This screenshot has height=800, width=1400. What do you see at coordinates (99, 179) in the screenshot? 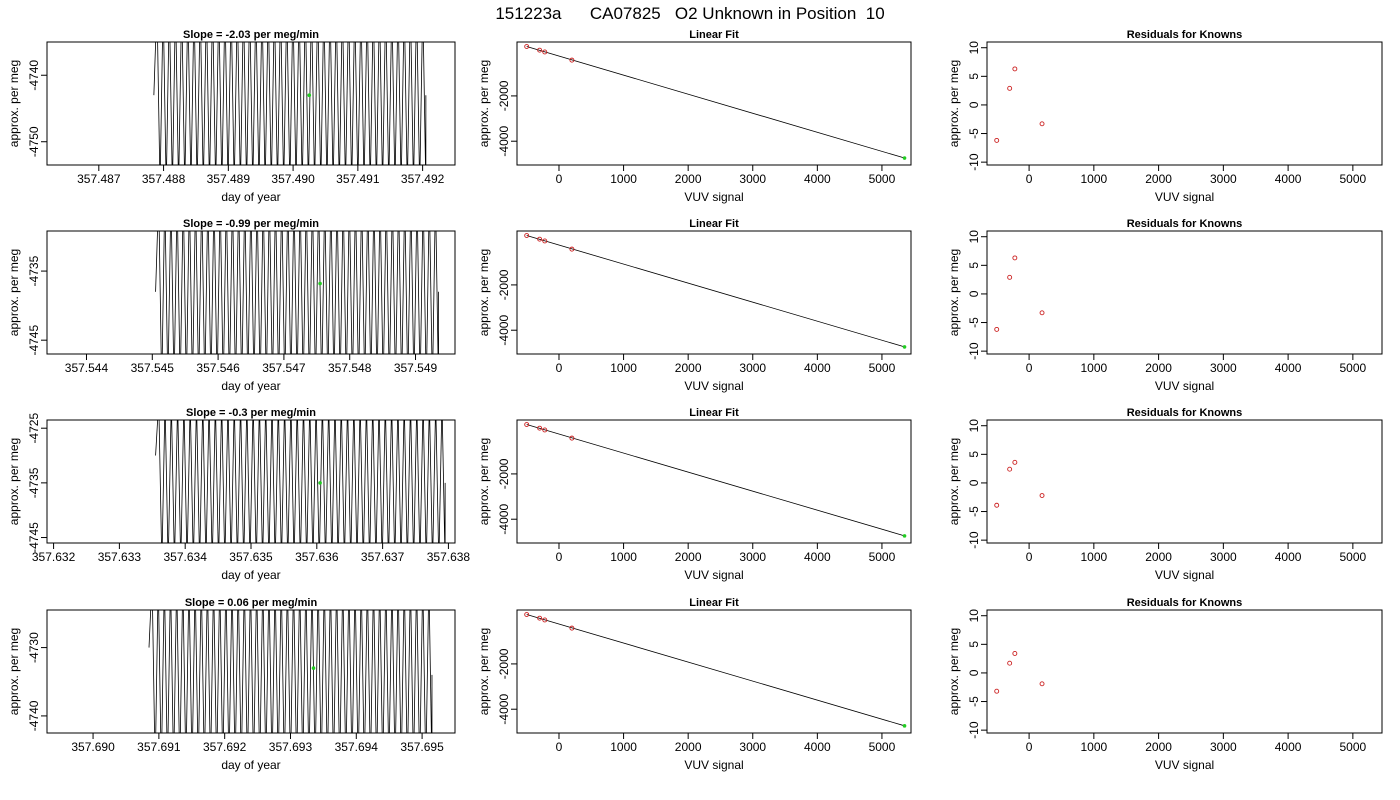
I see `x-tick-label: 357.487` at bounding box center [99, 179].